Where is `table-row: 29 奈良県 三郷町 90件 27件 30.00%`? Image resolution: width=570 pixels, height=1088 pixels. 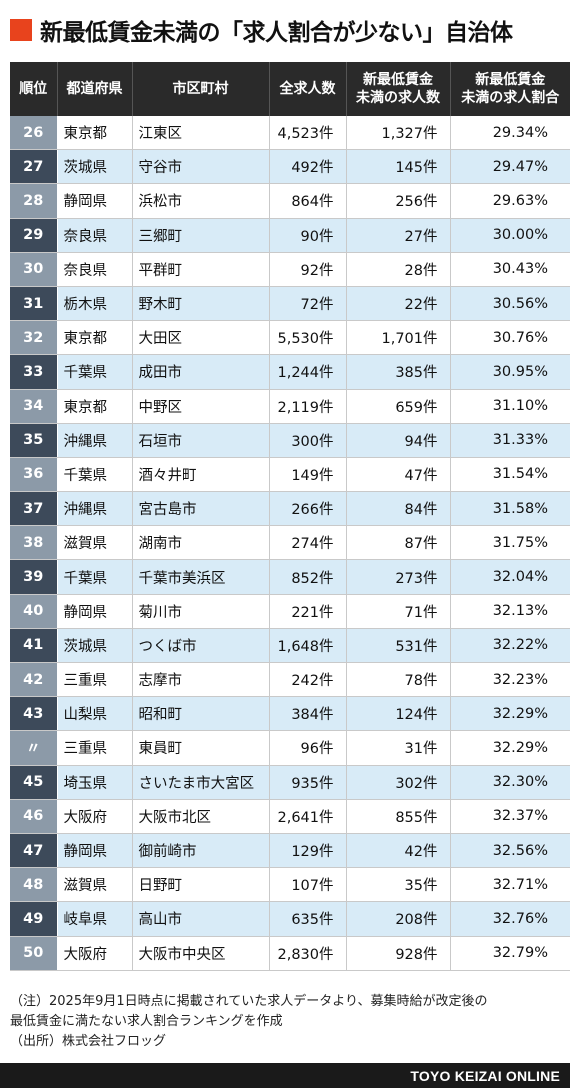 table-row: 29 奈良県 三郷町 90件 27件 30.00% is located at coordinates (290, 235).